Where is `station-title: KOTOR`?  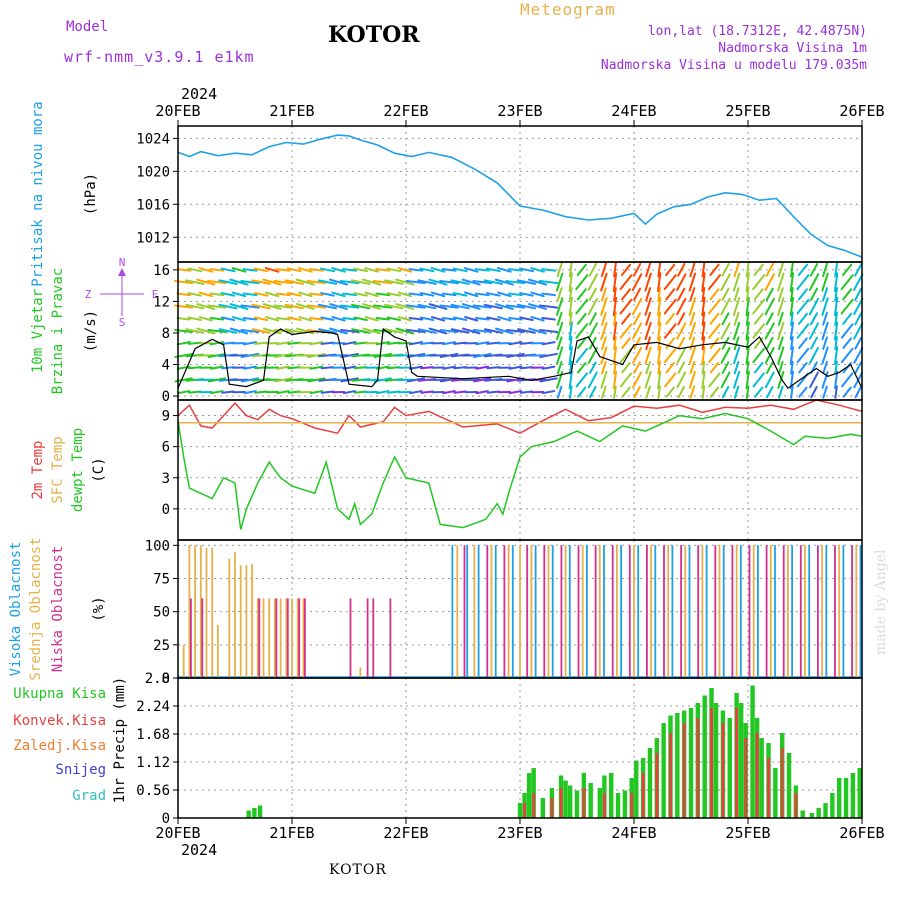
station-title: KOTOR is located at coordinates (374, 35).